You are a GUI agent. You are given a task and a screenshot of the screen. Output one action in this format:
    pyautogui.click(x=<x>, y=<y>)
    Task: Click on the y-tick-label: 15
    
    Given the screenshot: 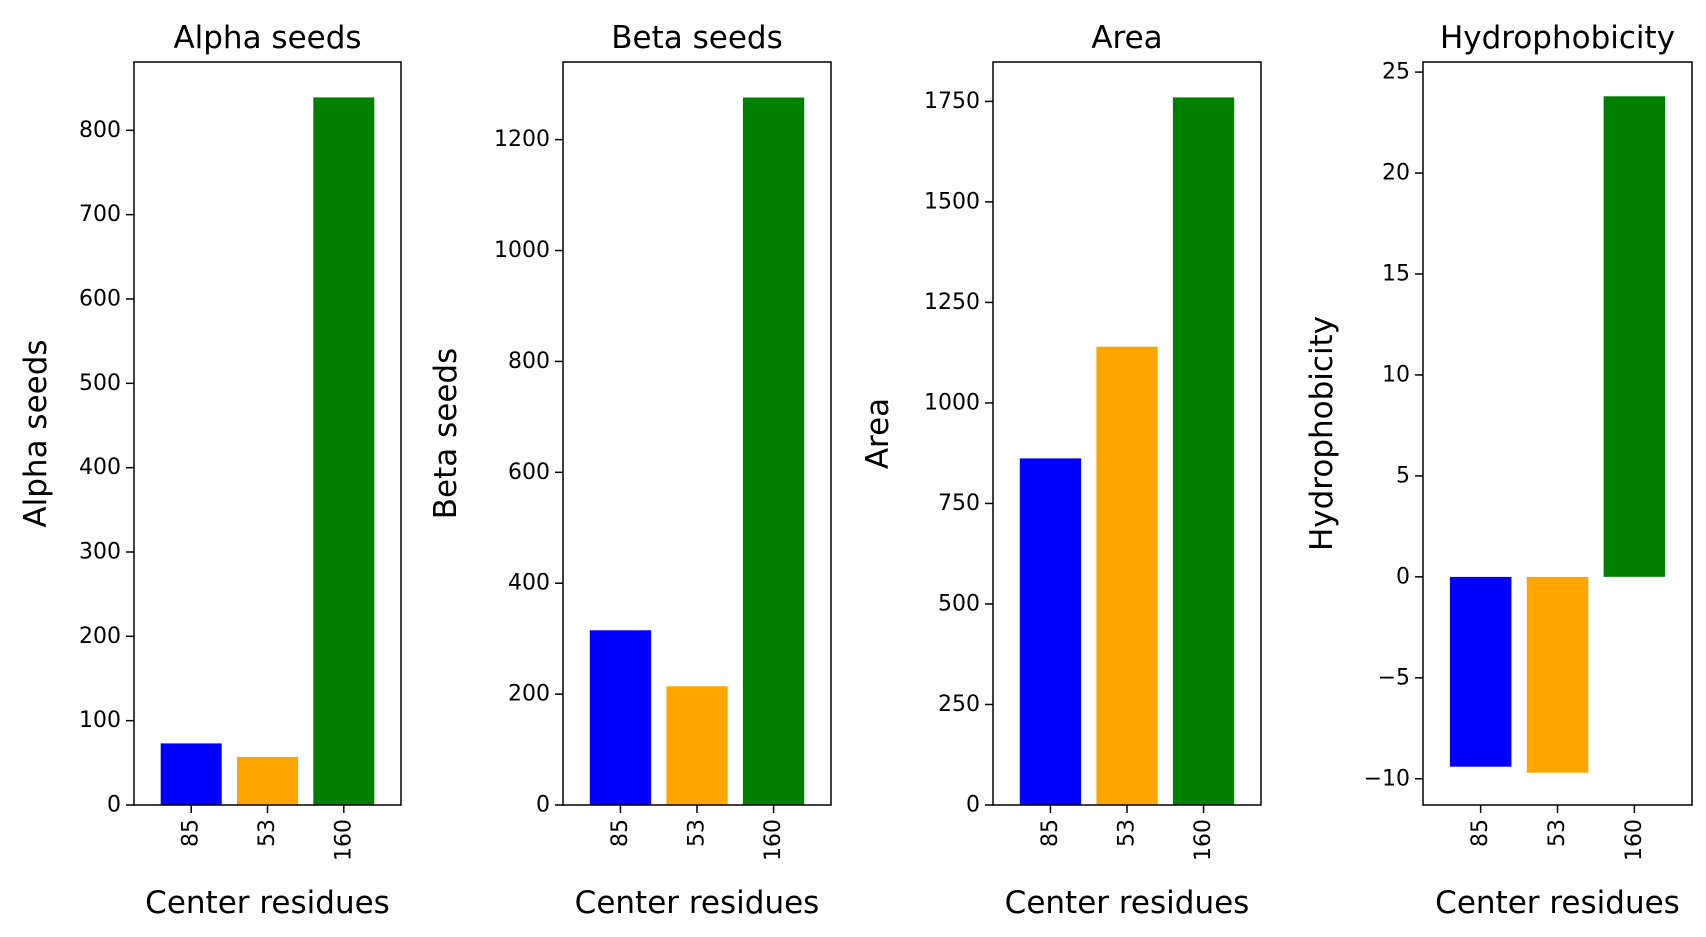 What is the action you would take?
    pyautogui.click(x=1396, y=273)
    